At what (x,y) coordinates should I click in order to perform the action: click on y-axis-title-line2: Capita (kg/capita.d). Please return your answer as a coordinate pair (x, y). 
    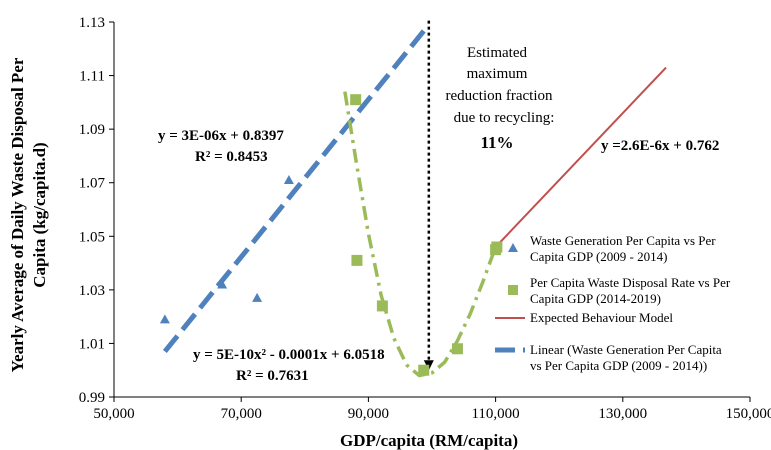
    Looking at the image, I should click on (39, 214).